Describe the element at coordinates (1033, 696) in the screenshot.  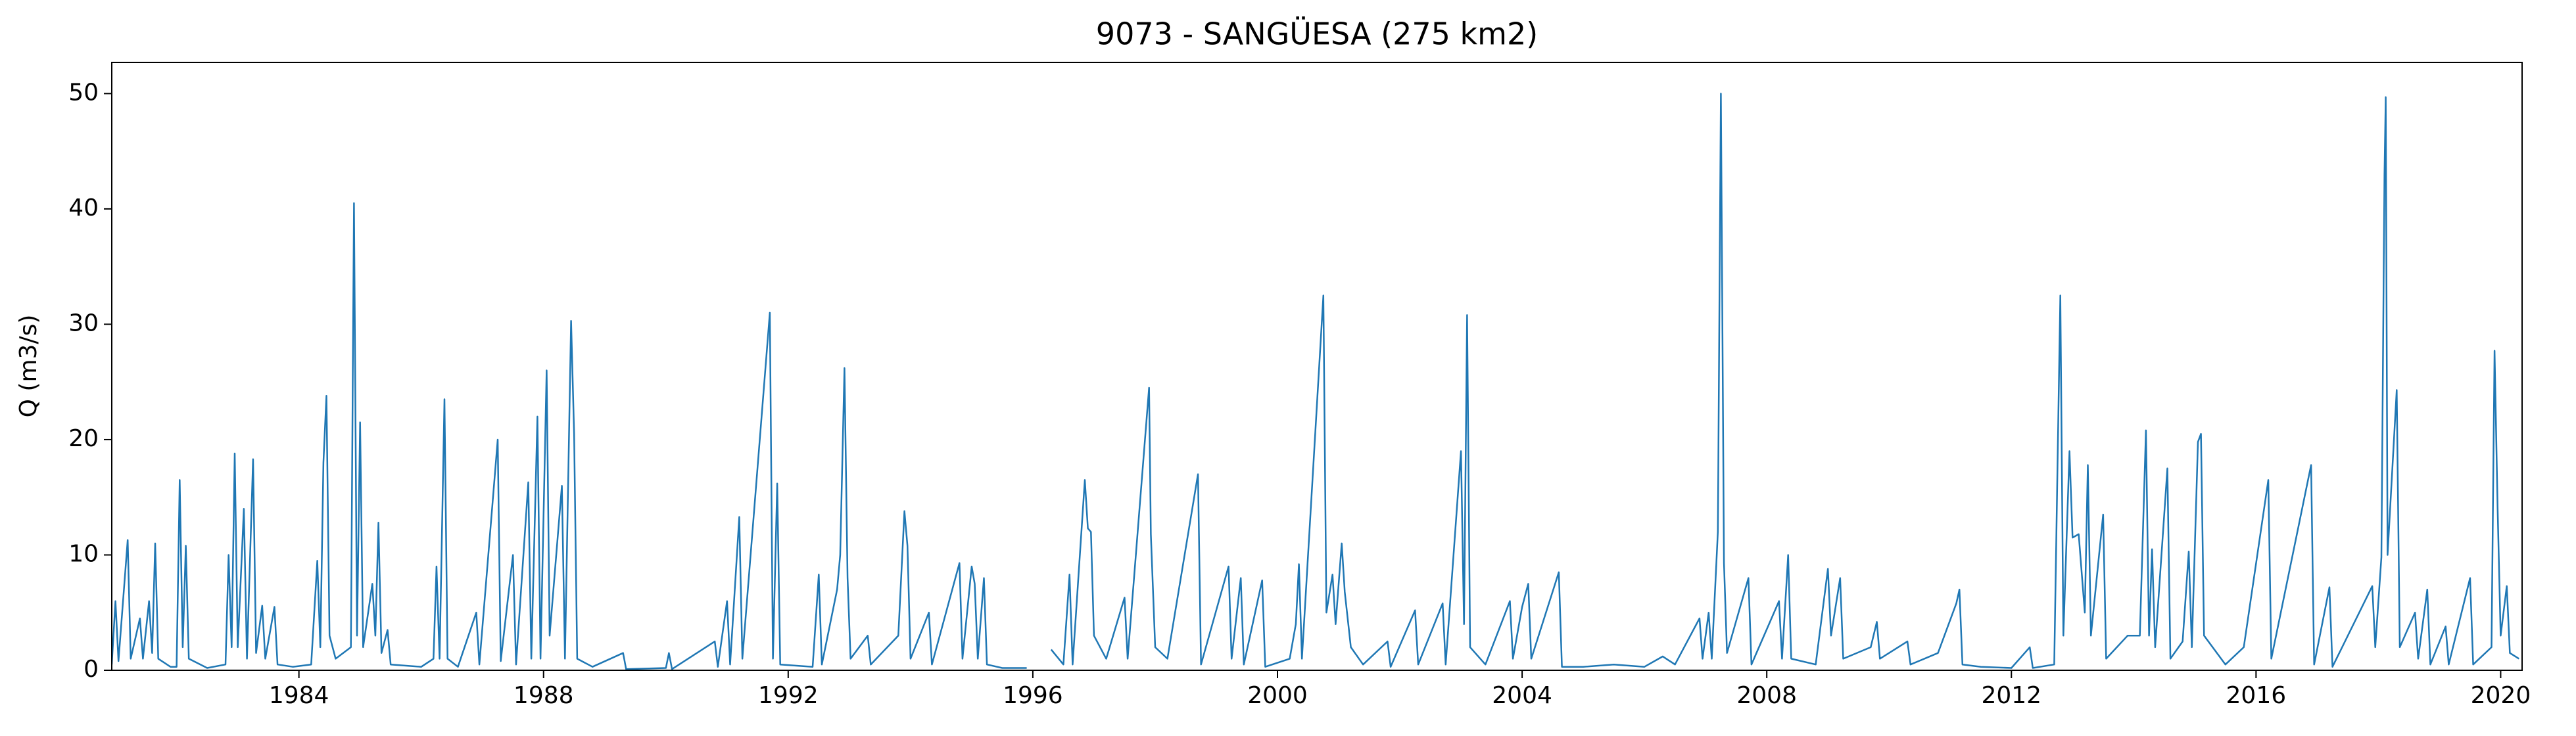
I see `x-tick-label: 1996` at that location.